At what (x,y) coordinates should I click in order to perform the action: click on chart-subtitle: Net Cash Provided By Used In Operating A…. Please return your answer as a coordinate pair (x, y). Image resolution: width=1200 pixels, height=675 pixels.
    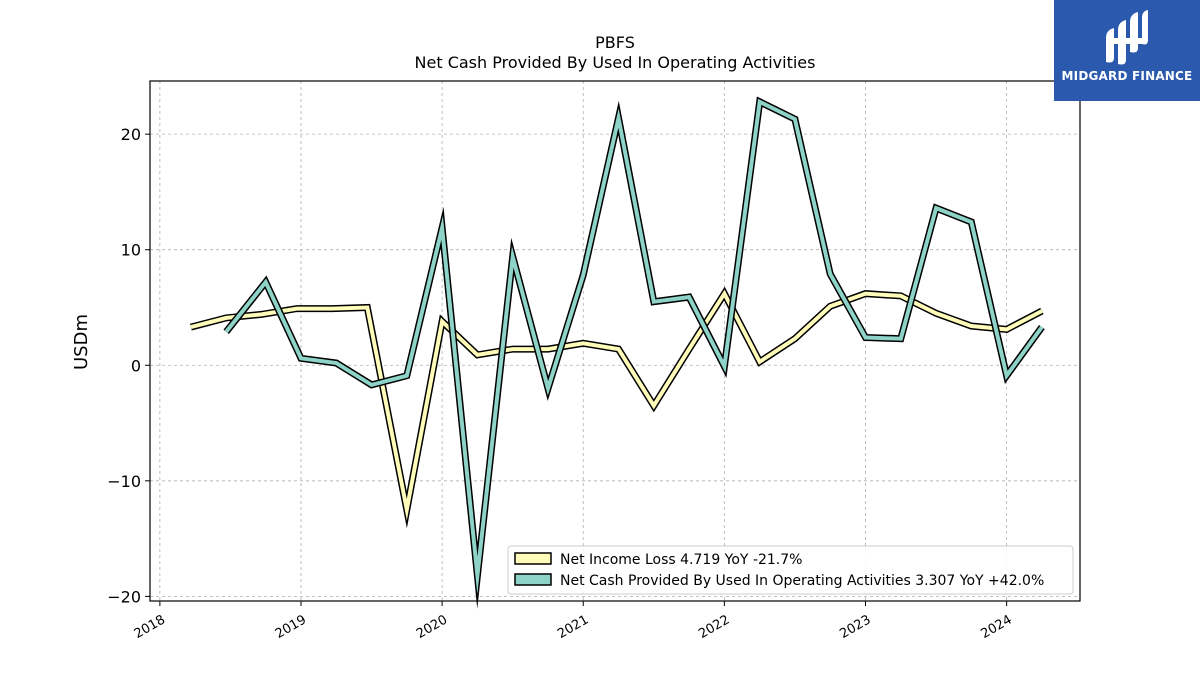
    Looking at the image, I should click on (615, 62).